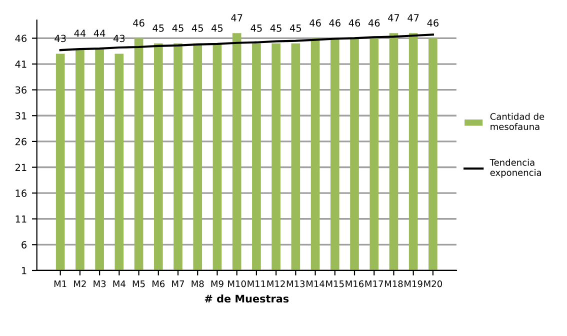 Image resolution: width=567 pixels, height=336 pixels. What do you see at coordinates (138, 284) in the screenshot?
I see `x-tick-label: M5` at bounding box center [138, 284].